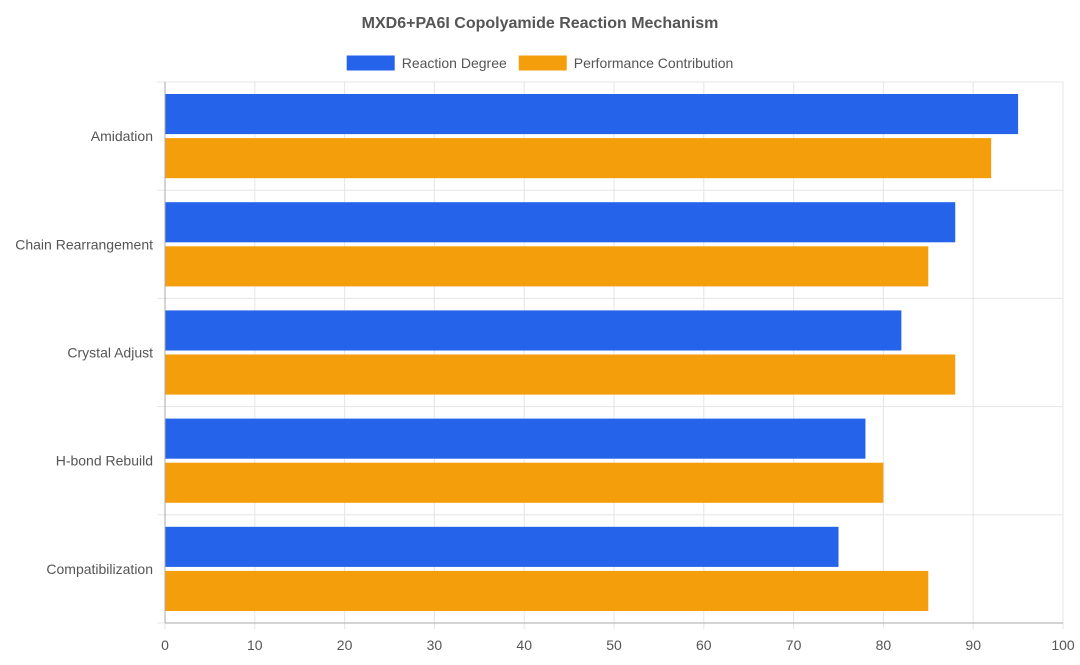 This screenshot has width=1080, height=665. I want to click on category-label: Crystal Adjust, so click(110, 353).